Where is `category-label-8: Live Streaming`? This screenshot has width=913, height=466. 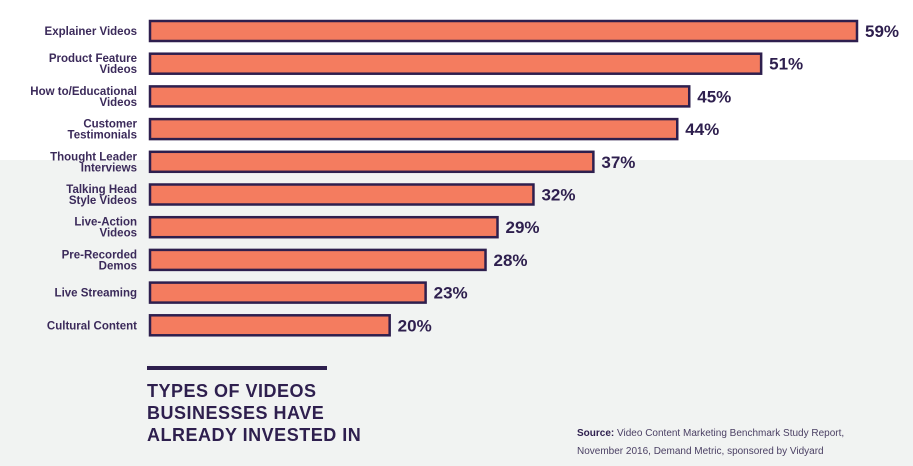
category-label-8: Live Streaming is located at coordinates (96, 294).